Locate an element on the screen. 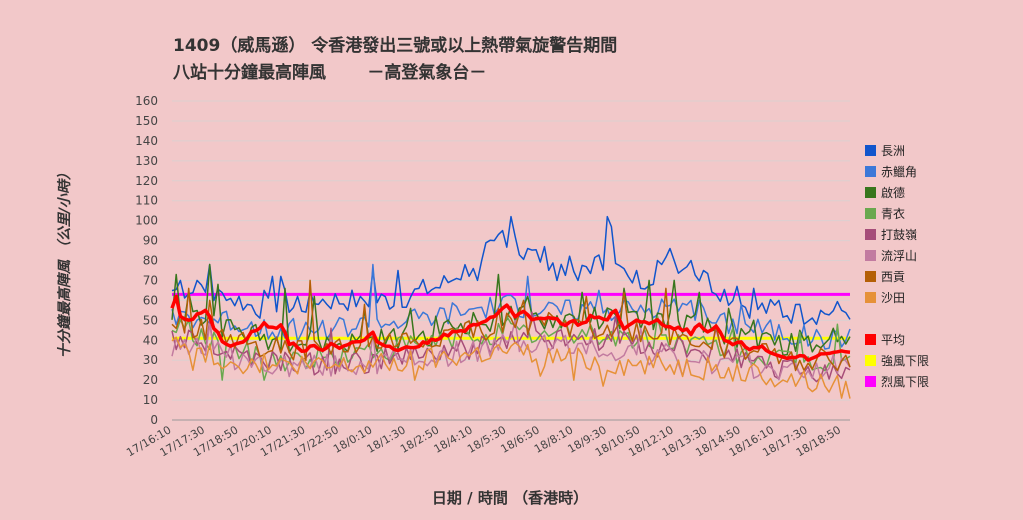 This screenshot has width=1023, height=520. x-axis-label: 日期 / 時間 （香港時） is located at coordinates (510, 498).